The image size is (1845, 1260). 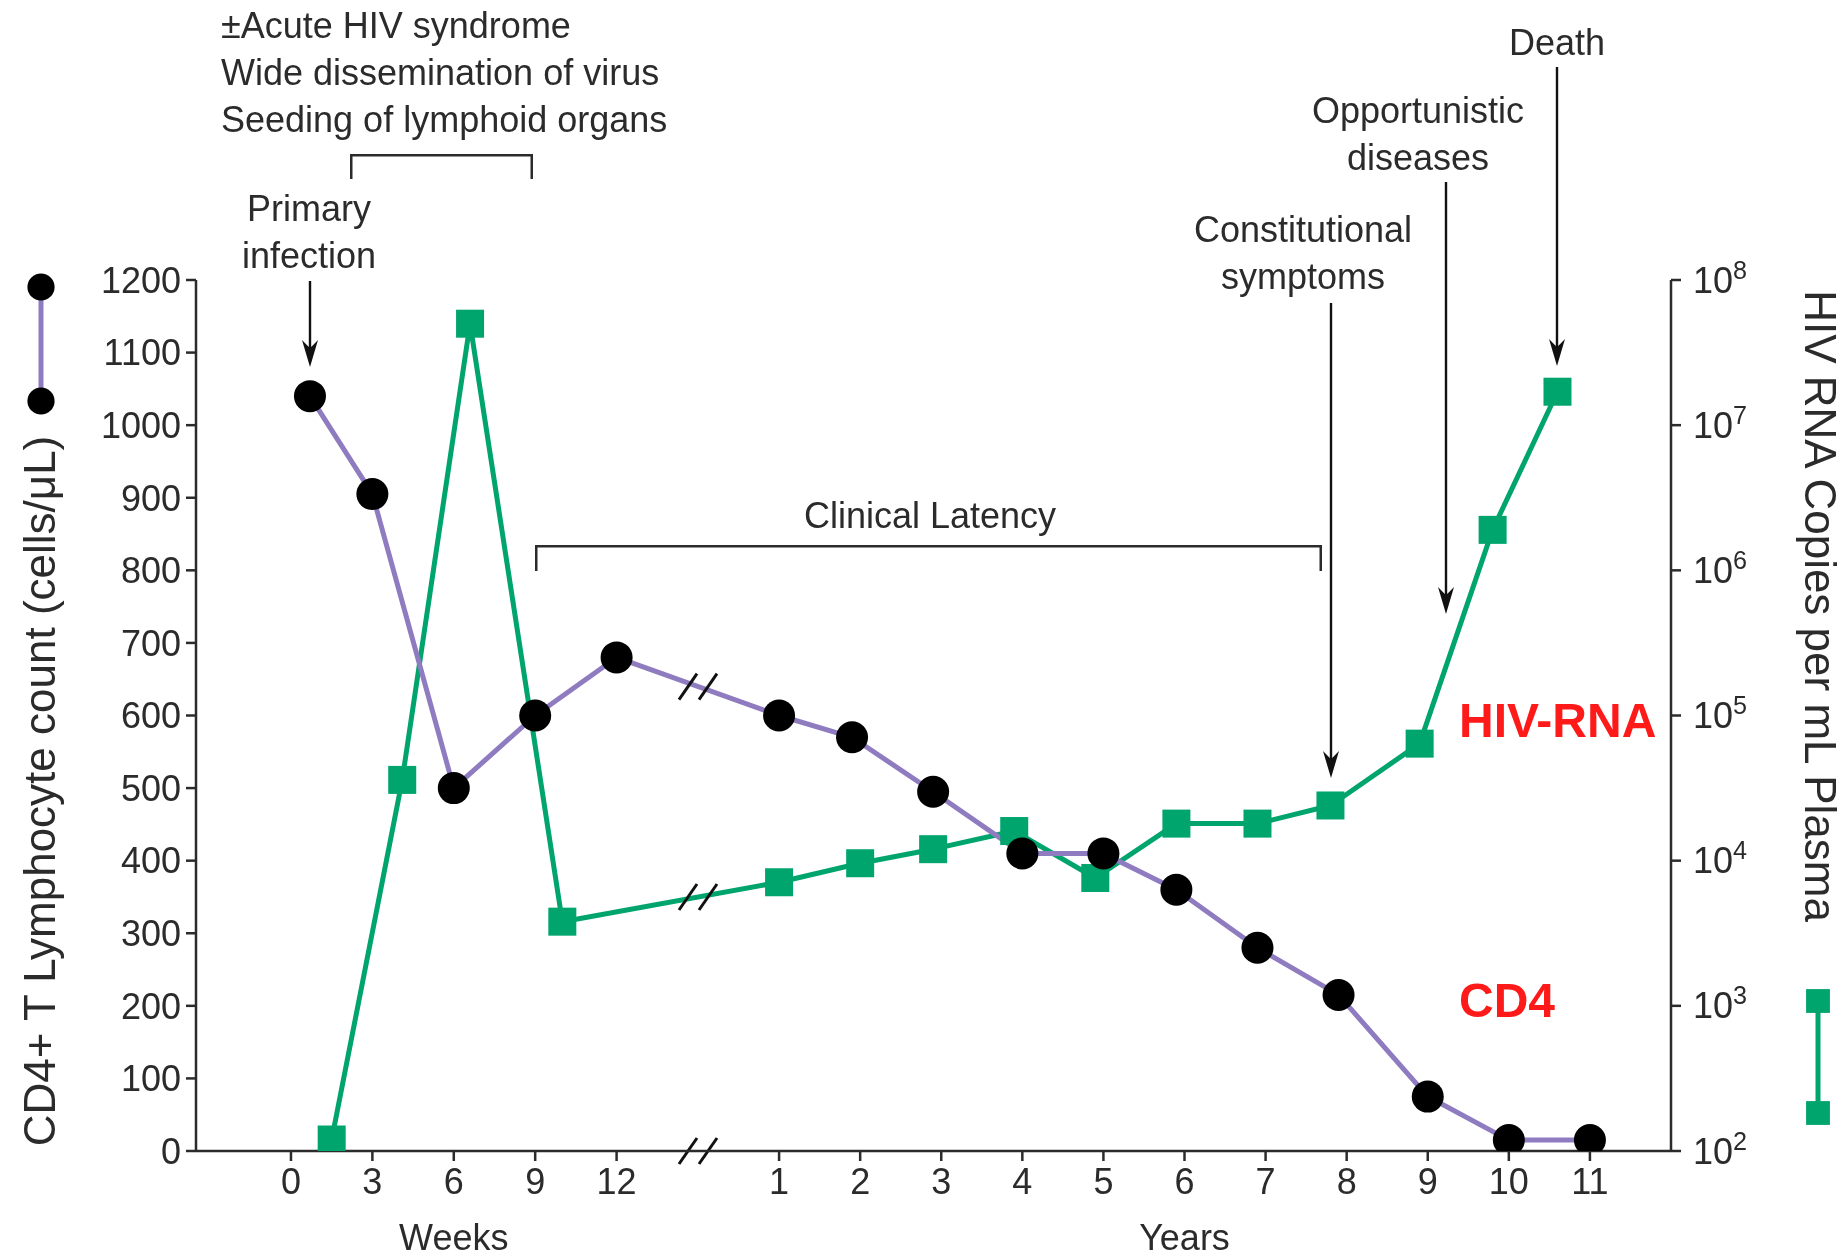 What do you see at coordinates (150, 716) in the screenshot?
I see `y-tick-label: 600` at bounding box center [150, 716].